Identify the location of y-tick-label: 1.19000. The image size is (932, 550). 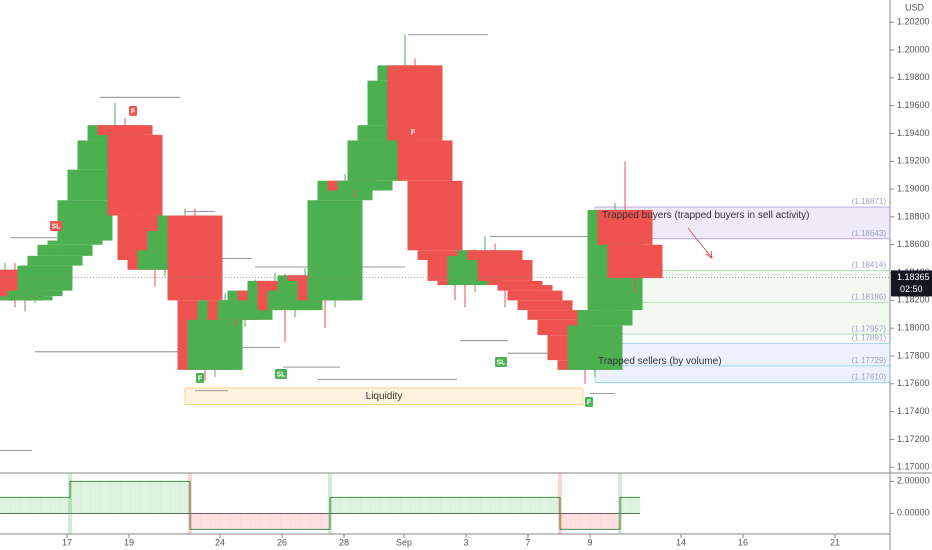
(913, 188).